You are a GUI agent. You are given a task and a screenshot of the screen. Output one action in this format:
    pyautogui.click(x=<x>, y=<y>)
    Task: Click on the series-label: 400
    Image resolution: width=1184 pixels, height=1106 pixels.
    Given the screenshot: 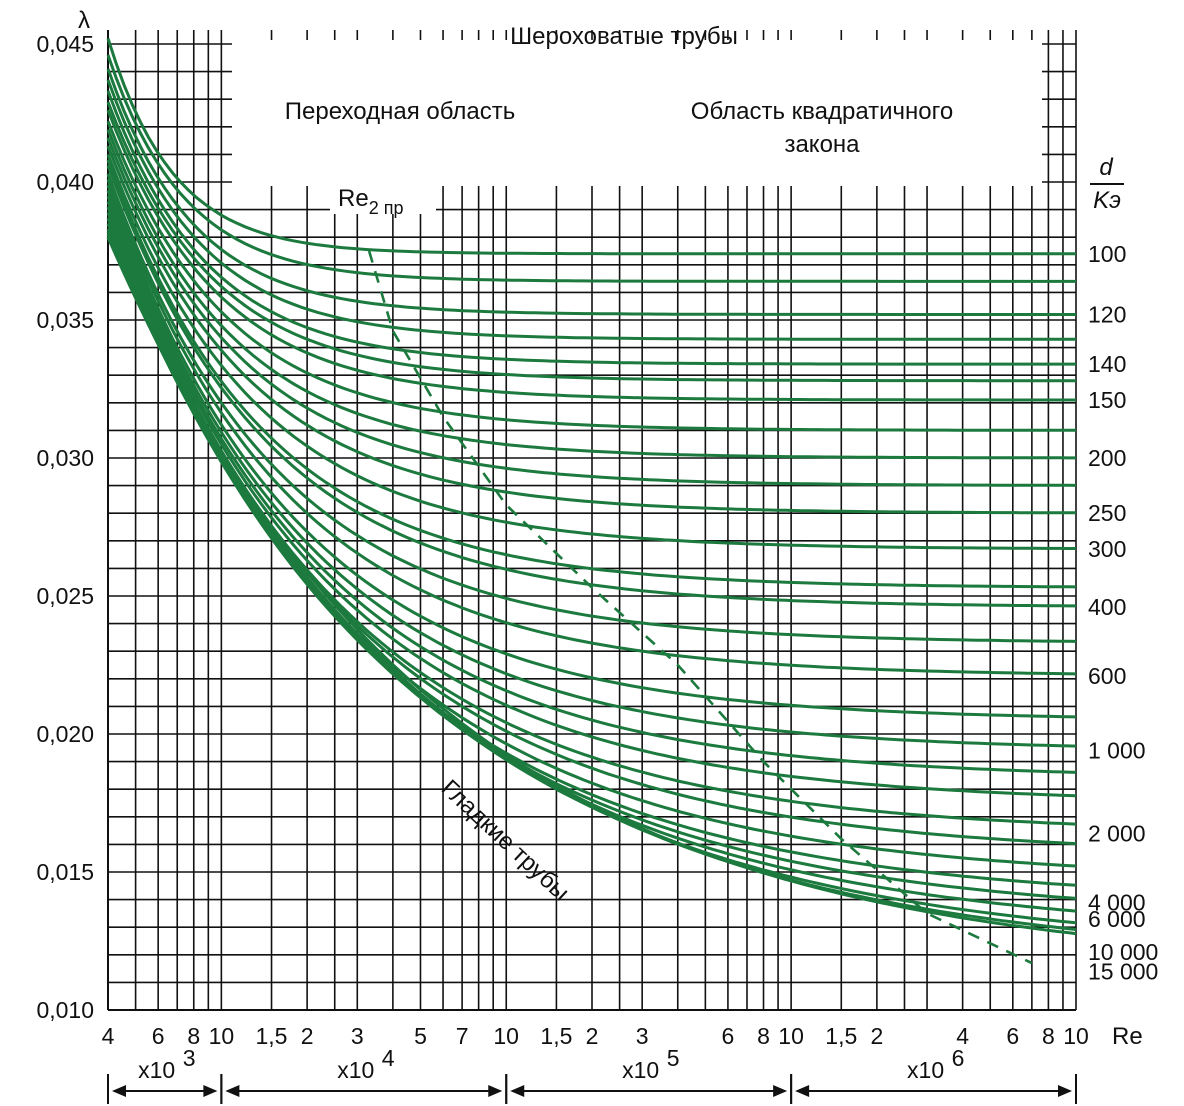 What is the action you would take?
    pyautogui.click(x=1107, y=607)
    